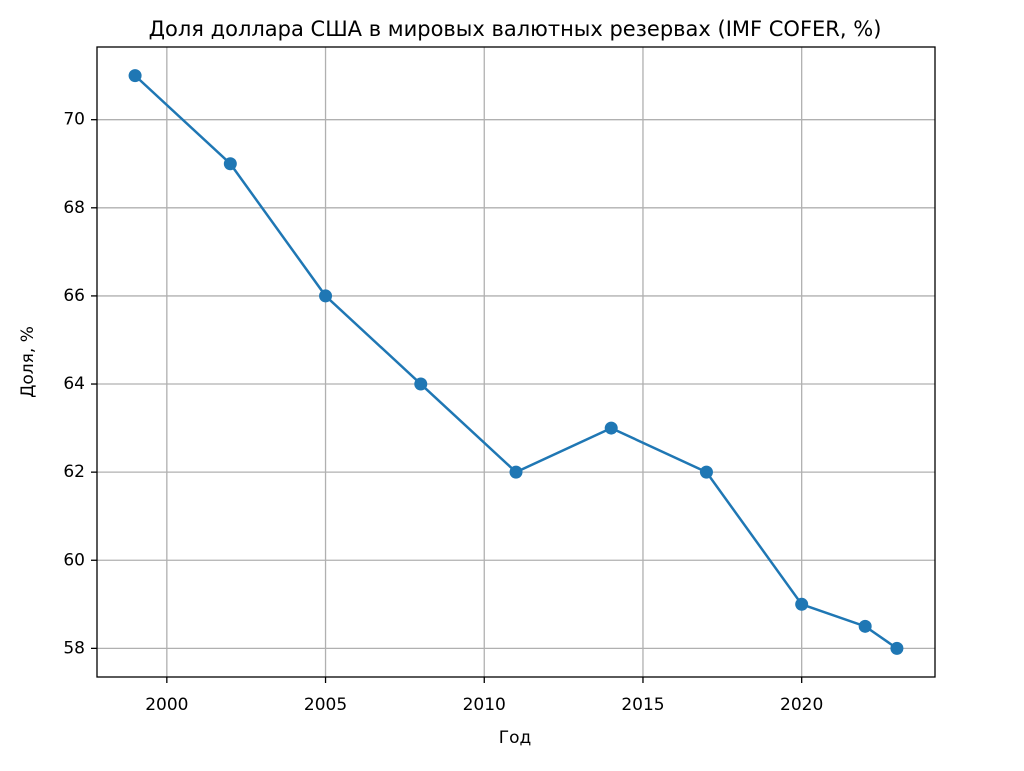 This screenshot has width=1024, height=771. I want to click on y-tick-label: 64, so click(74, 384).